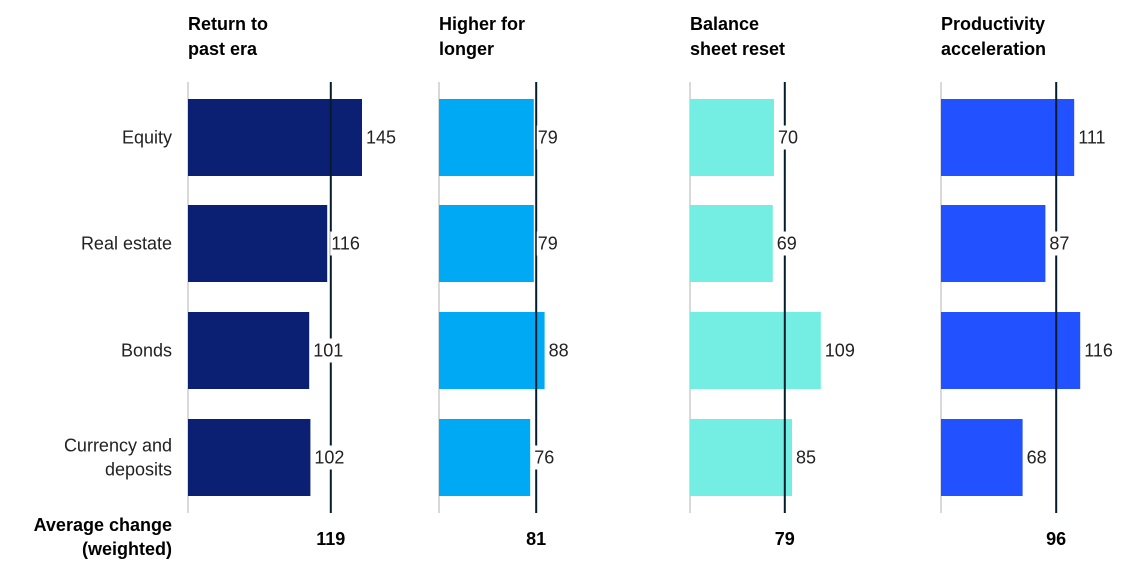 This screenshot has height=566, width=1132. I want to click on data-label: 68, so click(1037, 458).